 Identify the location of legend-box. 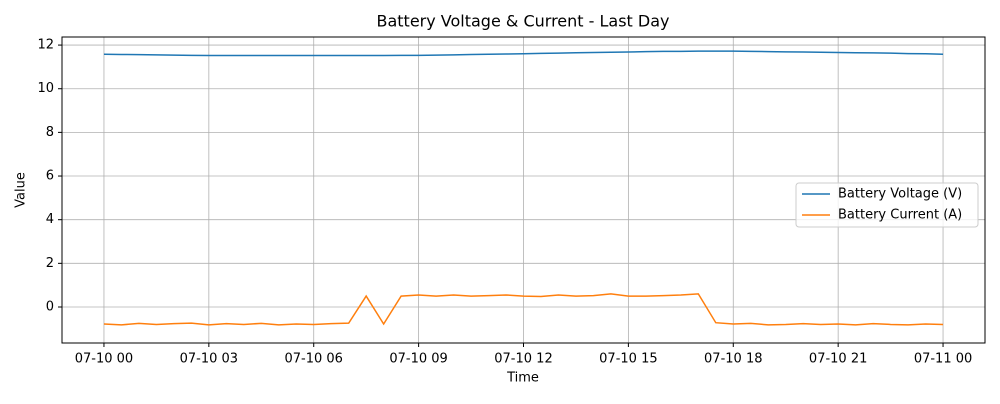
(887, 205).